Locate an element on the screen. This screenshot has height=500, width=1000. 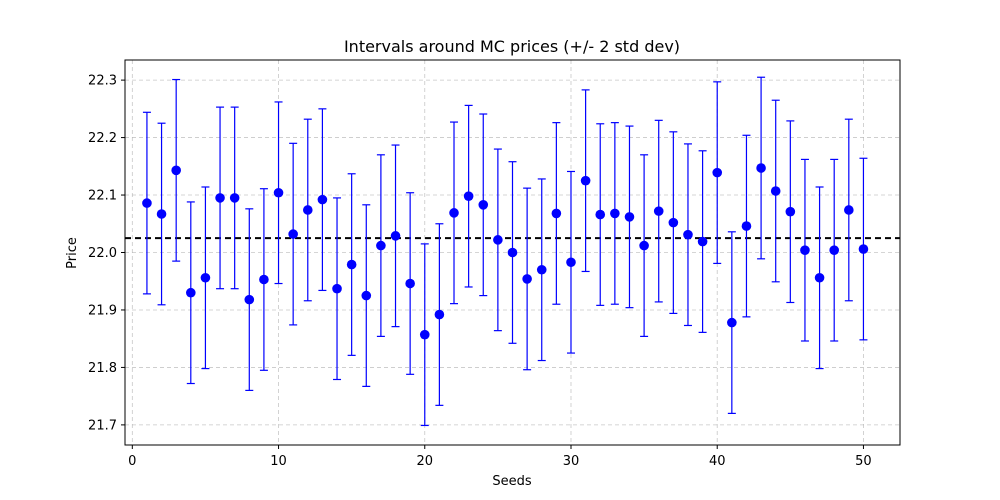
x-tick-label: 10 is located at coordinates (278, 461).